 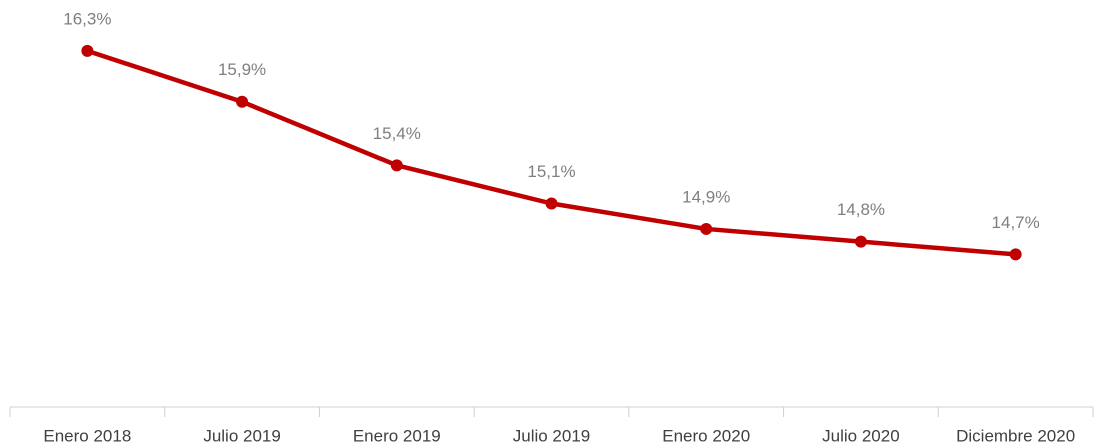 I want to click on x-tick-label: Julio 2020, so click(x=861, y=435).